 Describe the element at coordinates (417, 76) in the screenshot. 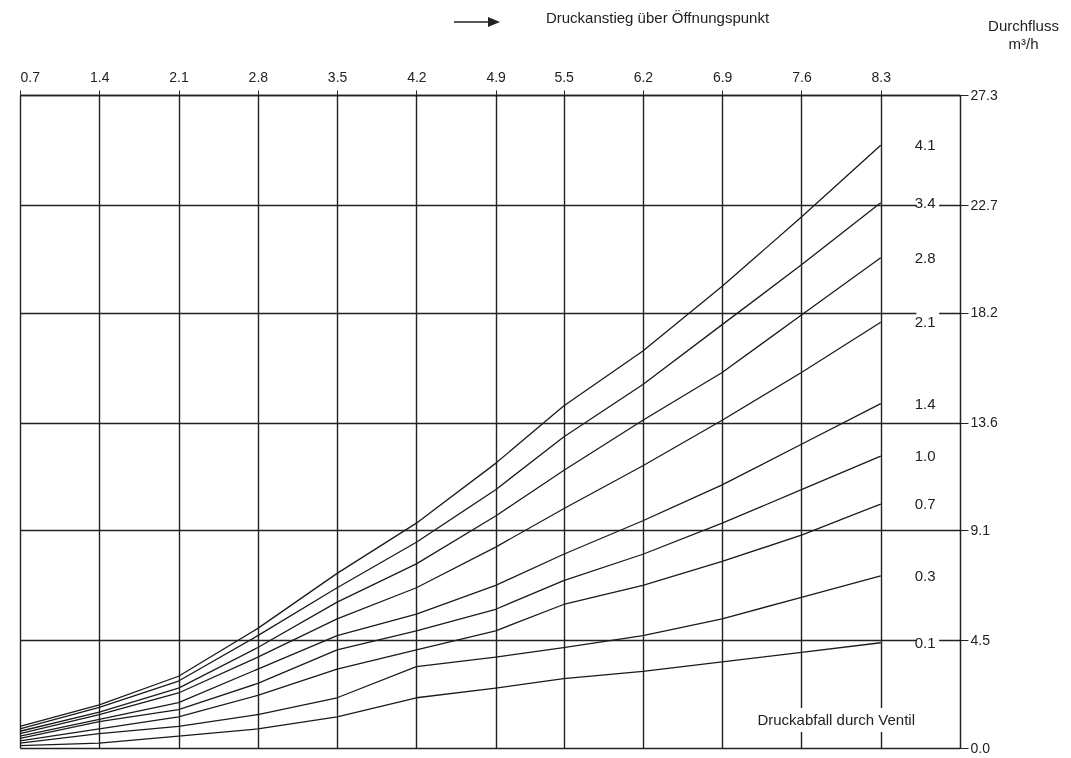

I see `x-tick-label: 4.2` at that location.